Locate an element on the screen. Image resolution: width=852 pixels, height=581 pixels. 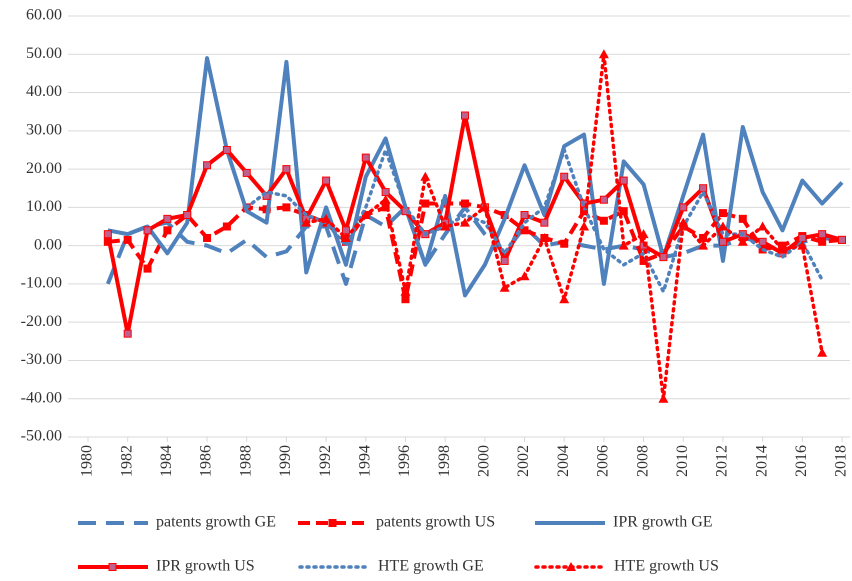
y-tick-label: 0.00 is located at coordinates (48, 244).